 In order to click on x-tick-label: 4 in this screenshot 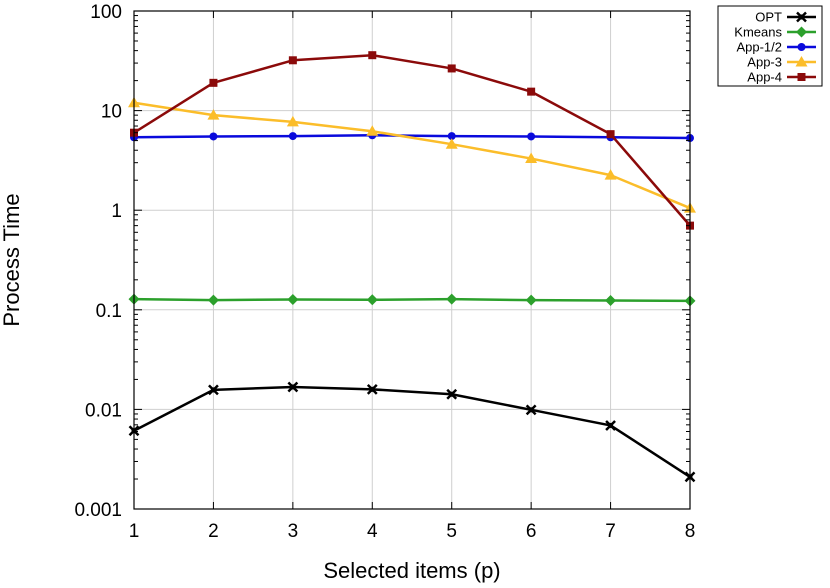, I will do `click(372, 531)`.